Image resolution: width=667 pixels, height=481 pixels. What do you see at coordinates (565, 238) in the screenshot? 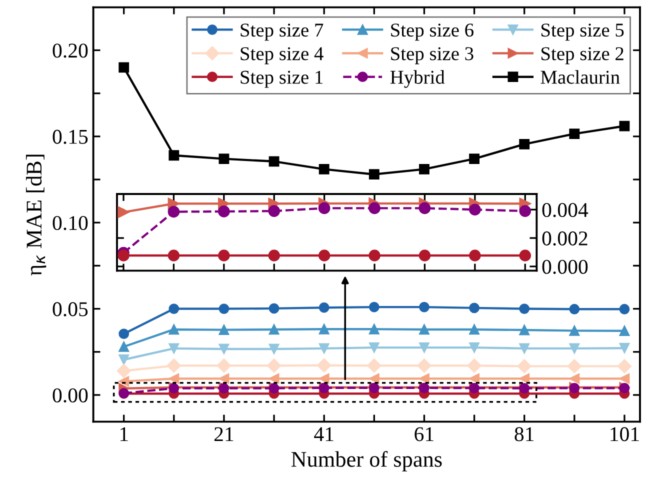
I see `y-tick-label: 0.002` at bounding box center [565, 238].